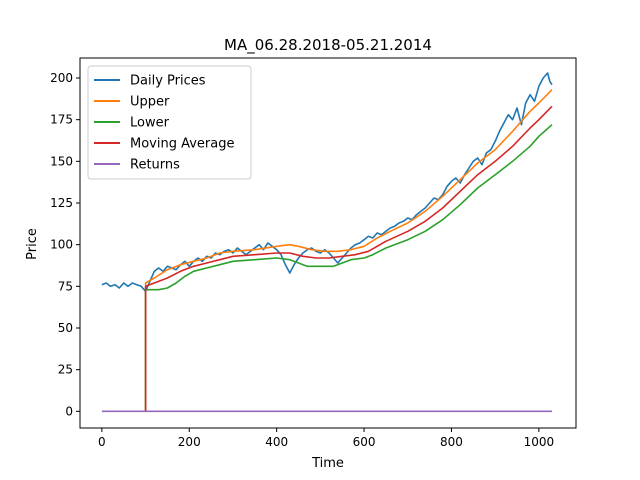 This screenshot has height=480, width=640. Describe the element at coordinates (61, 78) in the screenshot. I see `y-tick-label: 200` at that location.